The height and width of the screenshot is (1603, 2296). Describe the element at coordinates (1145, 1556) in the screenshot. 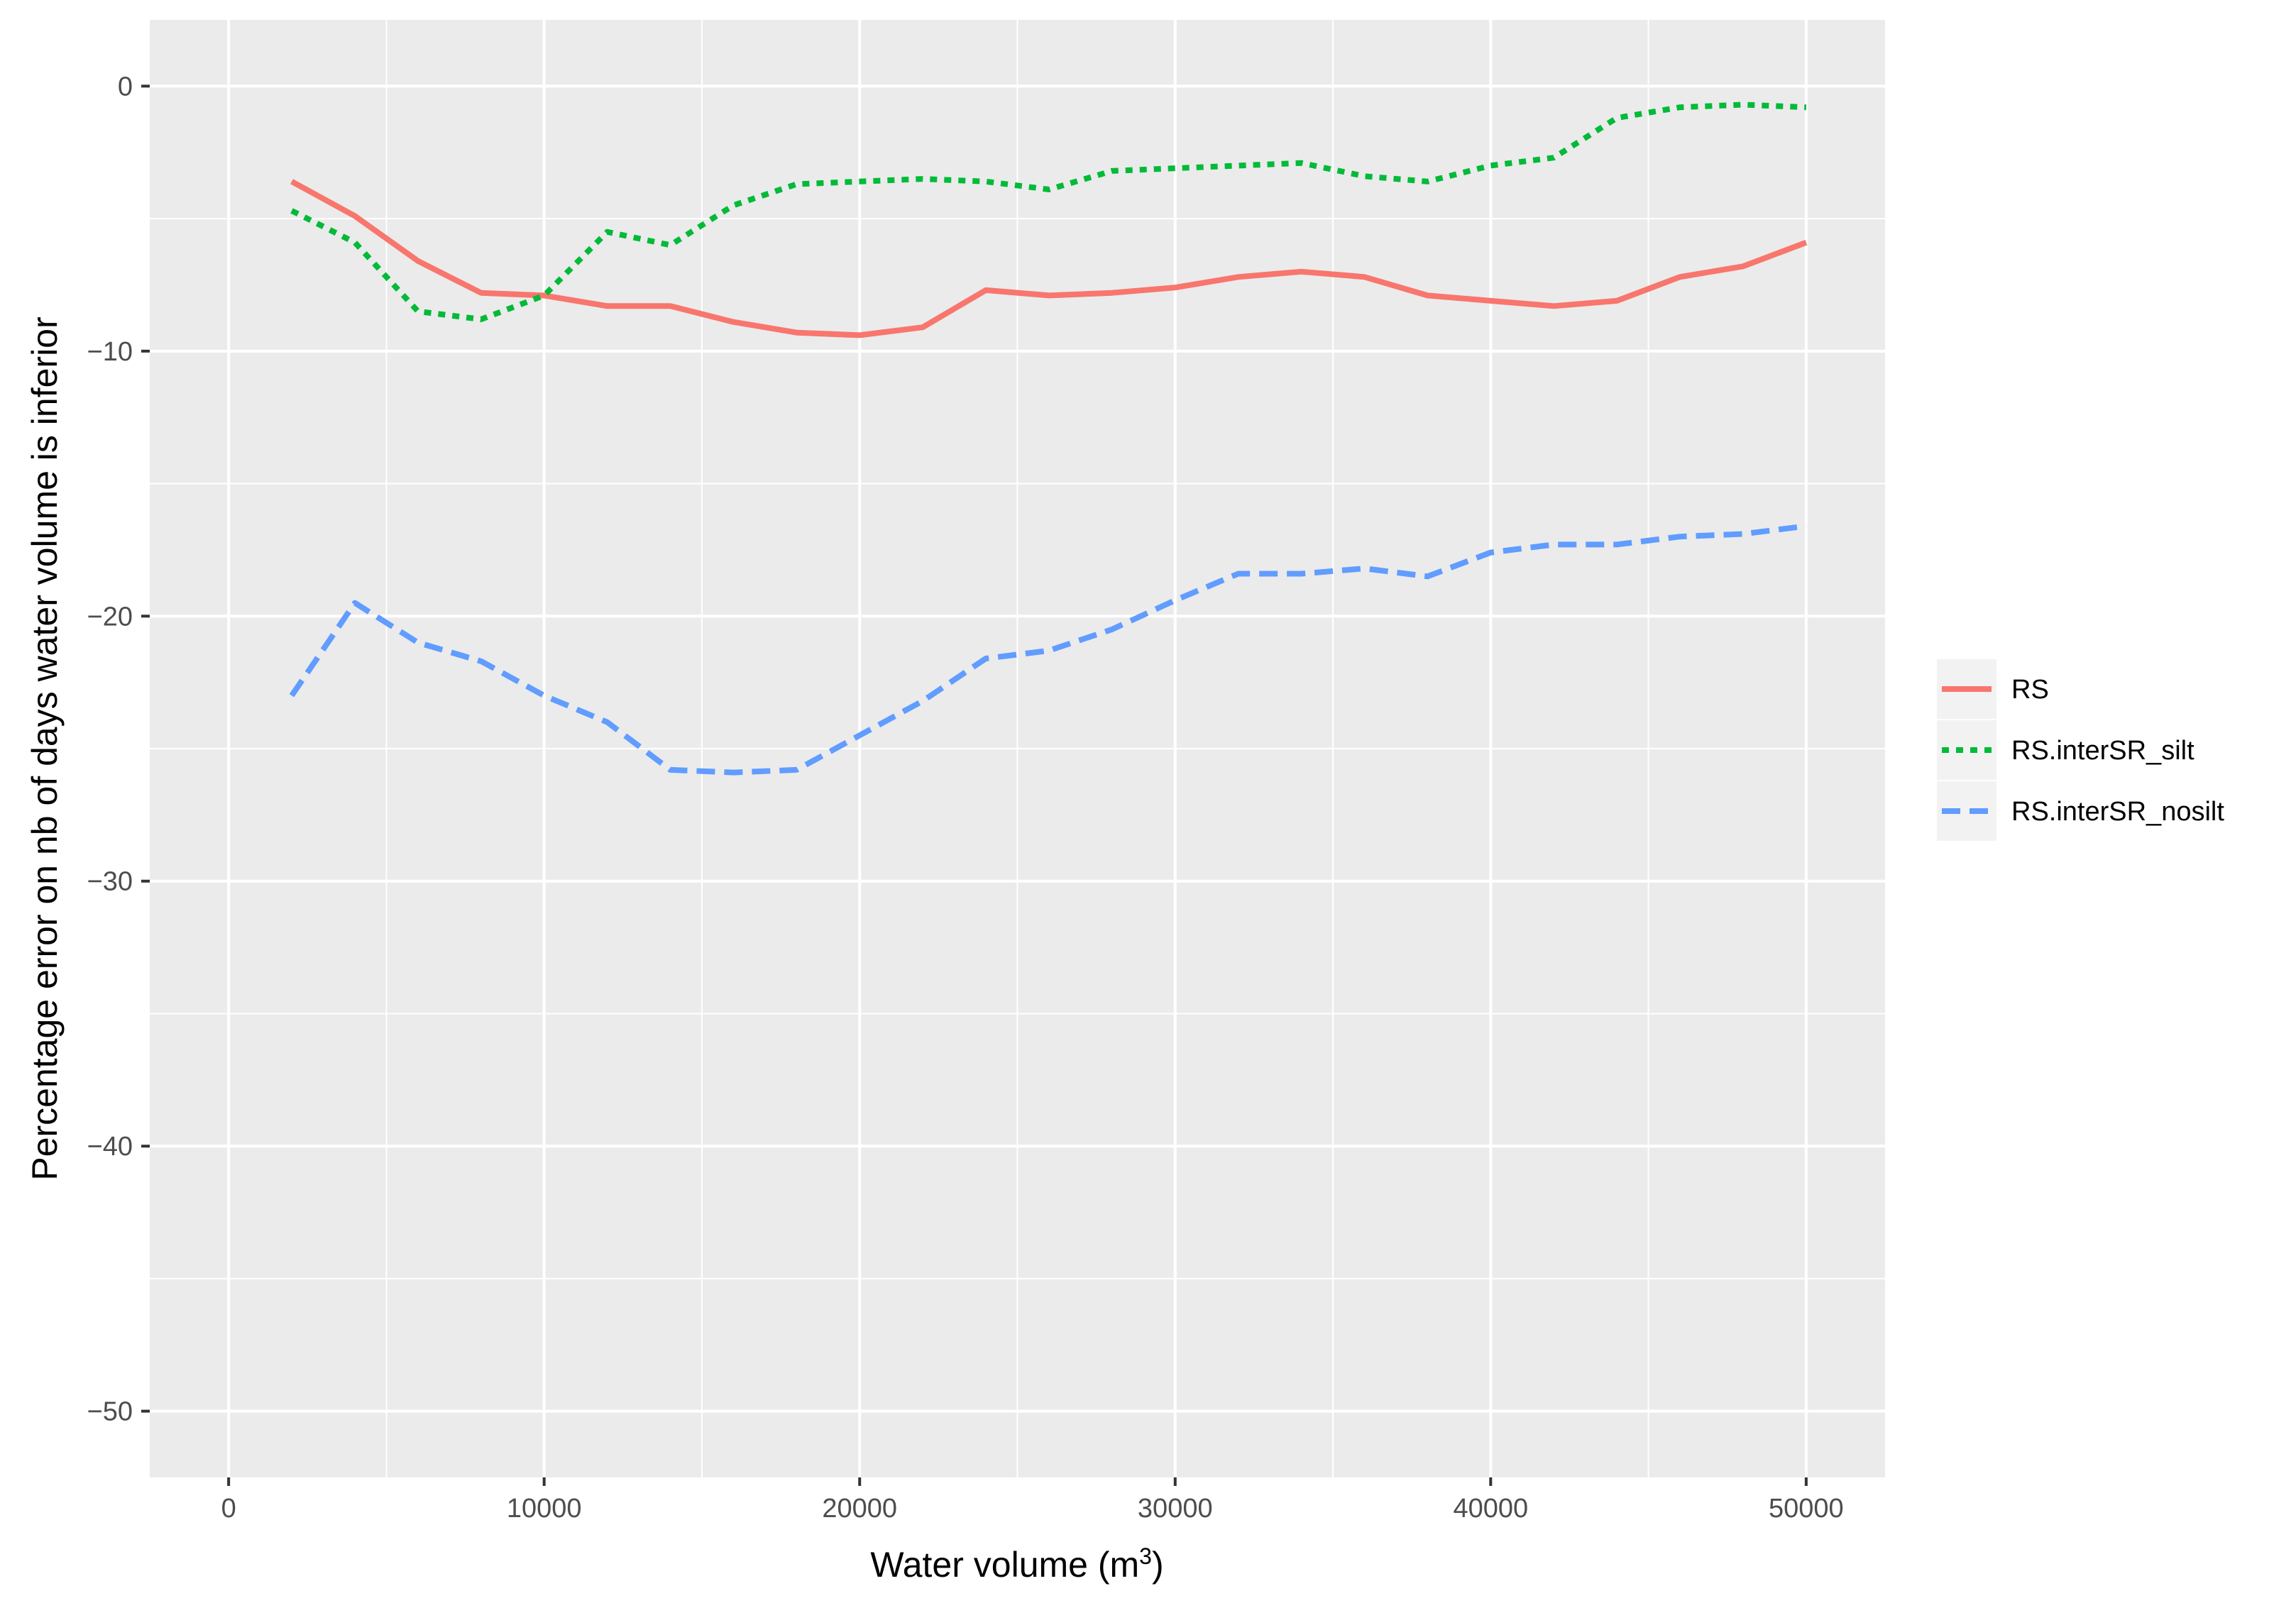

I see `x-axis-title-superscript: 3` at that location.